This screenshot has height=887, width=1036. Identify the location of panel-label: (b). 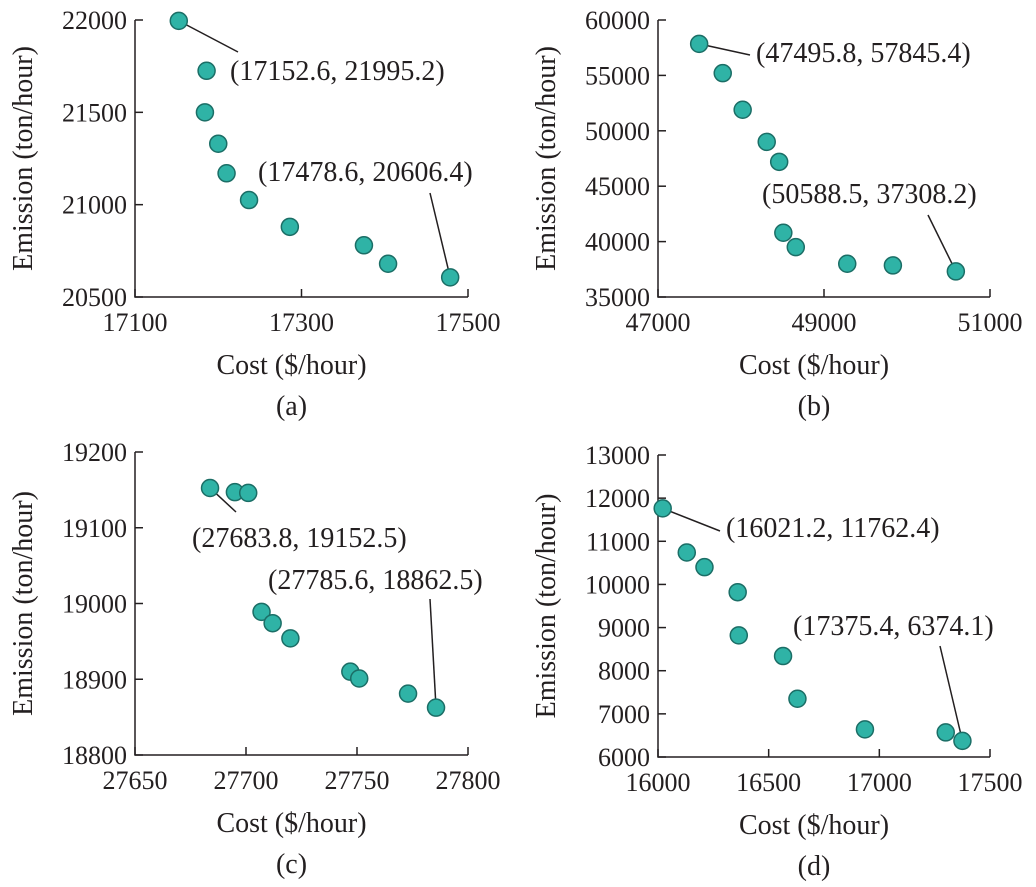
(814, 406).